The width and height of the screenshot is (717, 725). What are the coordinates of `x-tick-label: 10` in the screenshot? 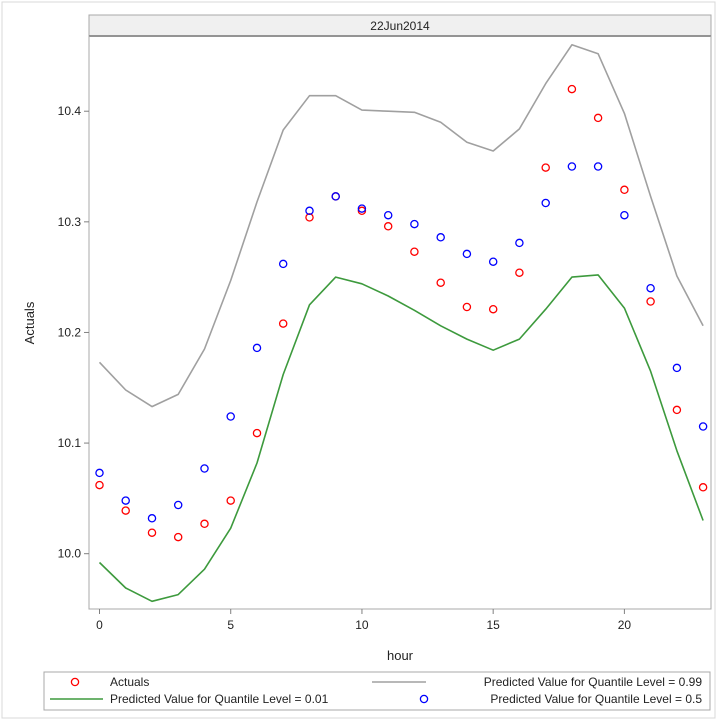 It's located at (362, 625).